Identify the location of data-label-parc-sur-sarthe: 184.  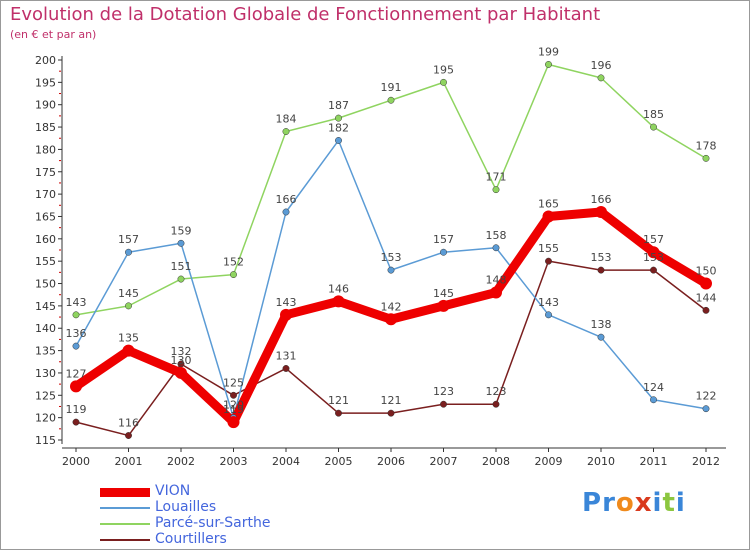
(286, 119).